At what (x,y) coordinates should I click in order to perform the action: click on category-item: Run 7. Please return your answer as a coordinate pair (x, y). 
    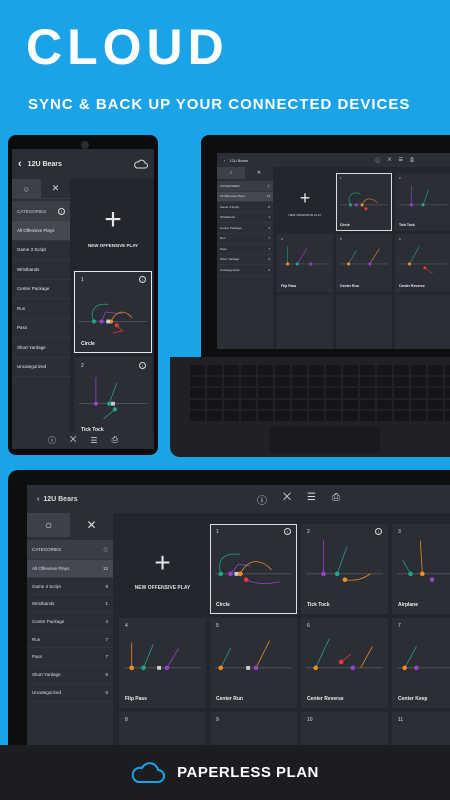
    Looking at the image, I should click on (70, 640).